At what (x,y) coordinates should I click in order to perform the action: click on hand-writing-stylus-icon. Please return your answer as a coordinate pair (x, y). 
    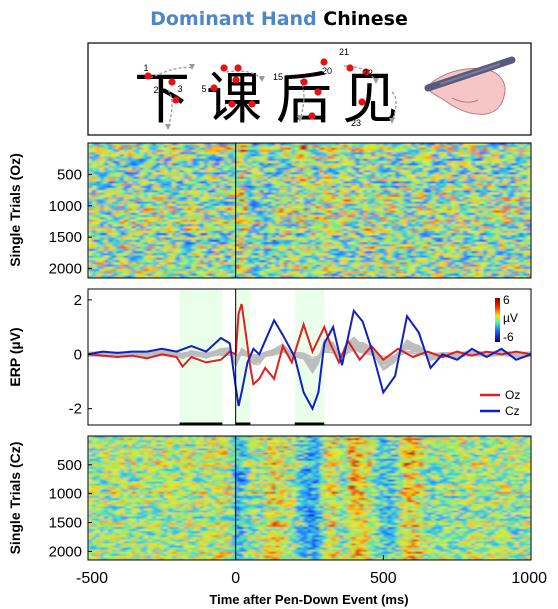
    Looking at the image, I should click on (470, 85).